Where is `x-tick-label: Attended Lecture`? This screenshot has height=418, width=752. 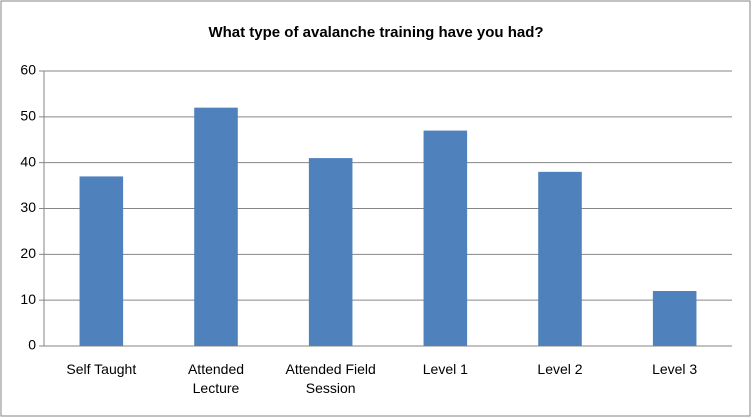
x-tick-label: Attended Lecture is located at coordinates (216, 378).